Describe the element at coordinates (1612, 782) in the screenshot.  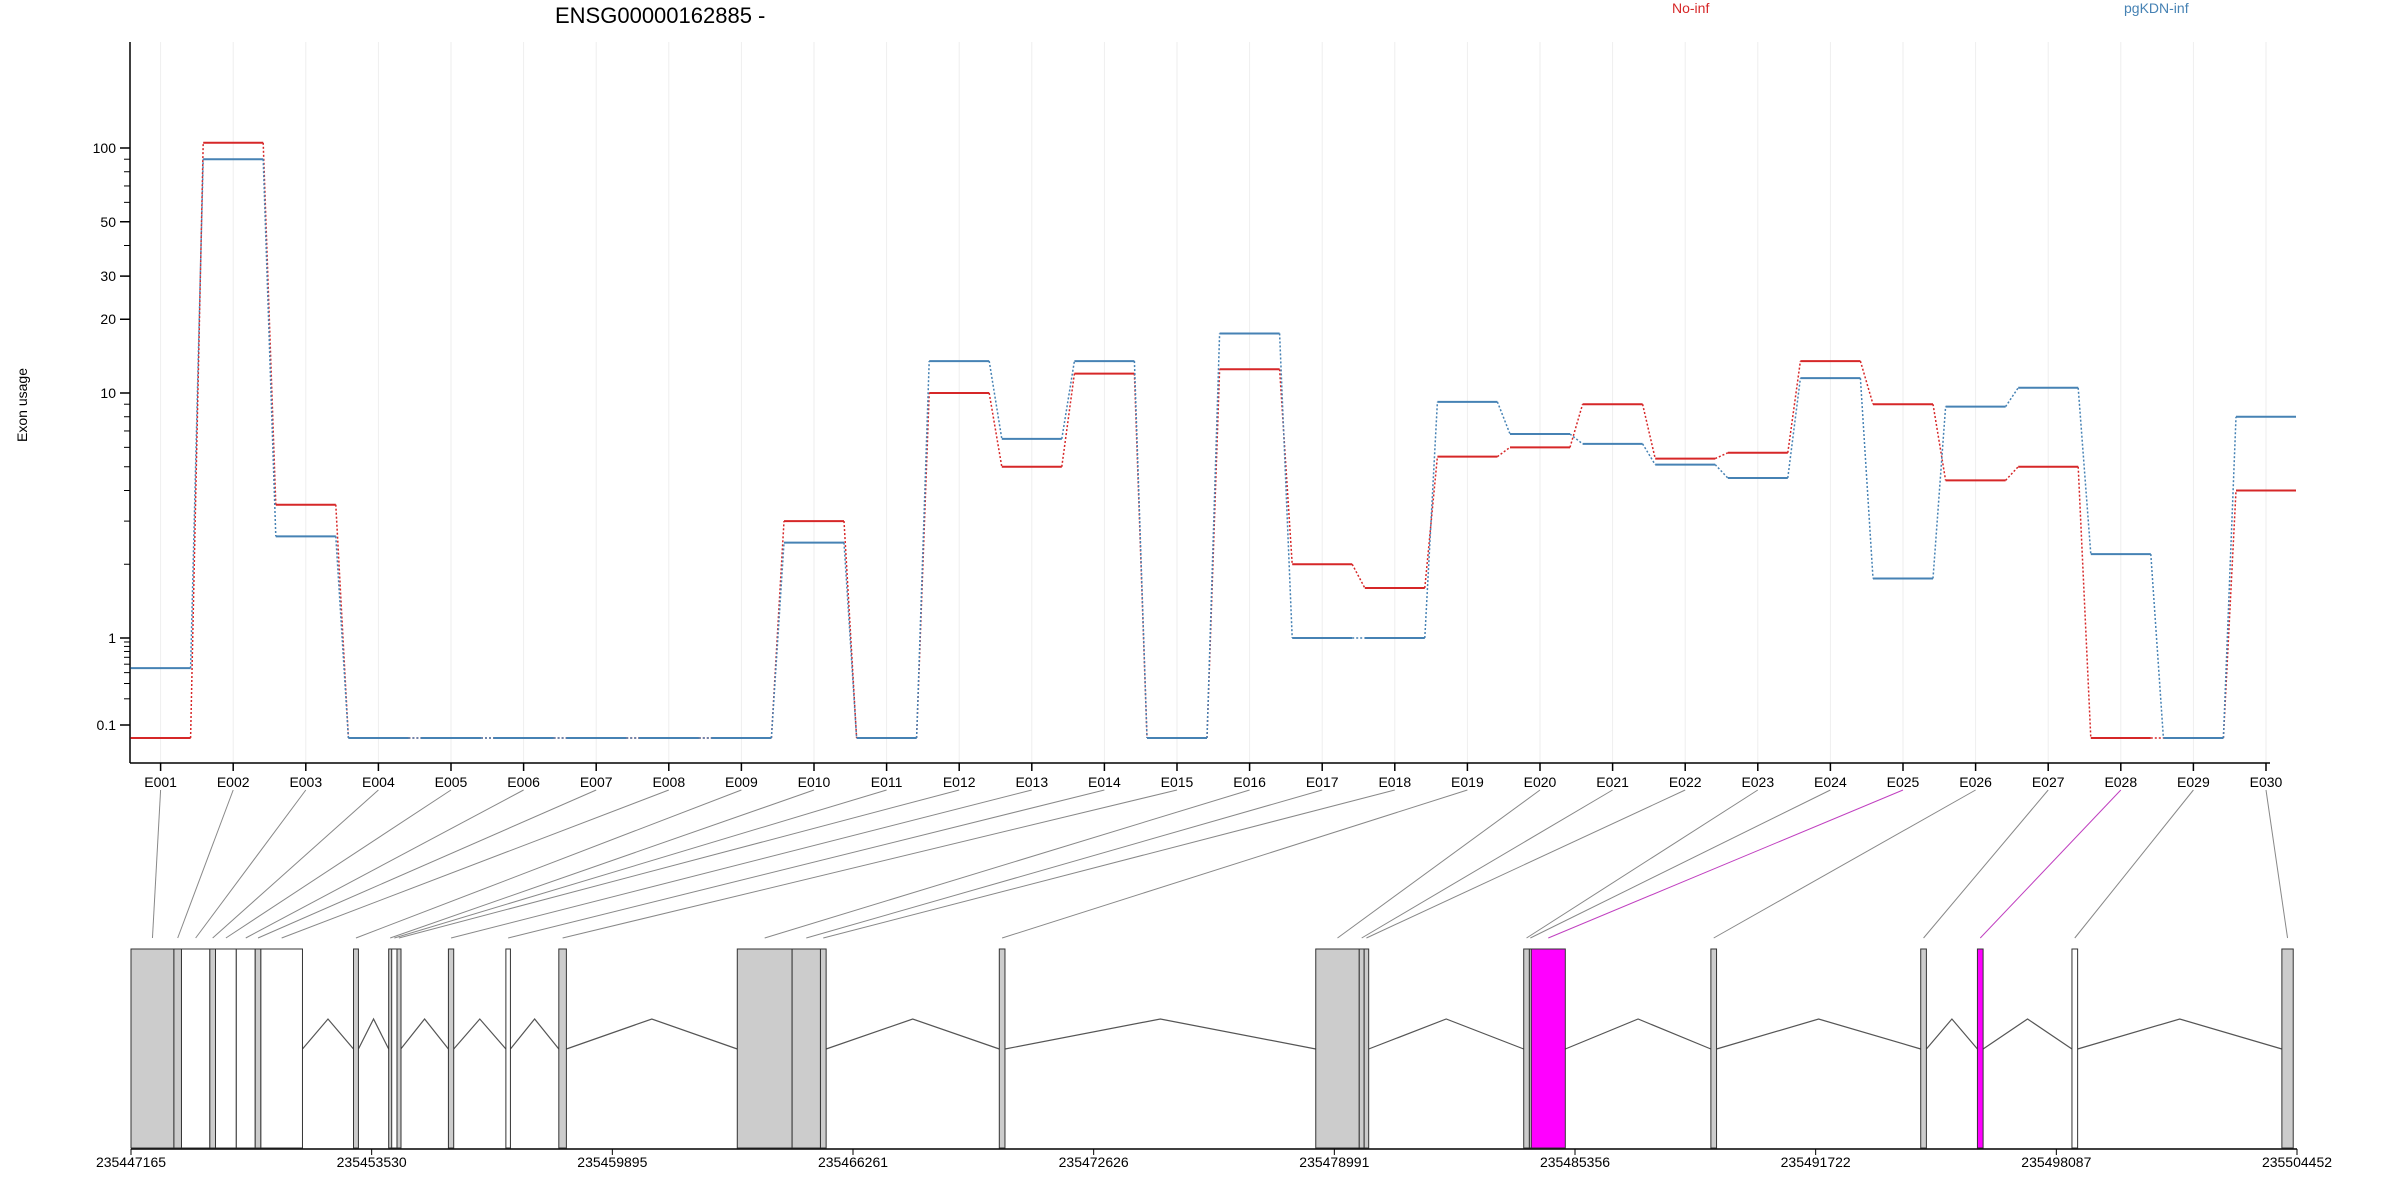
I see `x-tick-label-e021: E021` at that location.